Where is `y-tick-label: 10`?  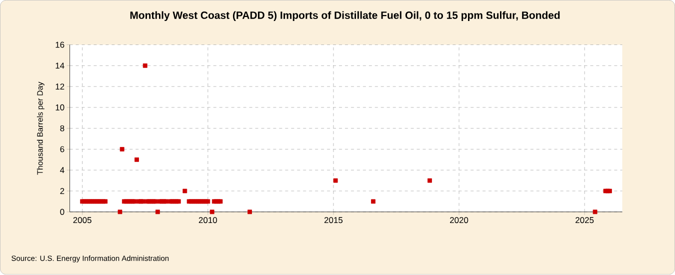
y-tick-label: 10 is located at coordinates (60, 107).